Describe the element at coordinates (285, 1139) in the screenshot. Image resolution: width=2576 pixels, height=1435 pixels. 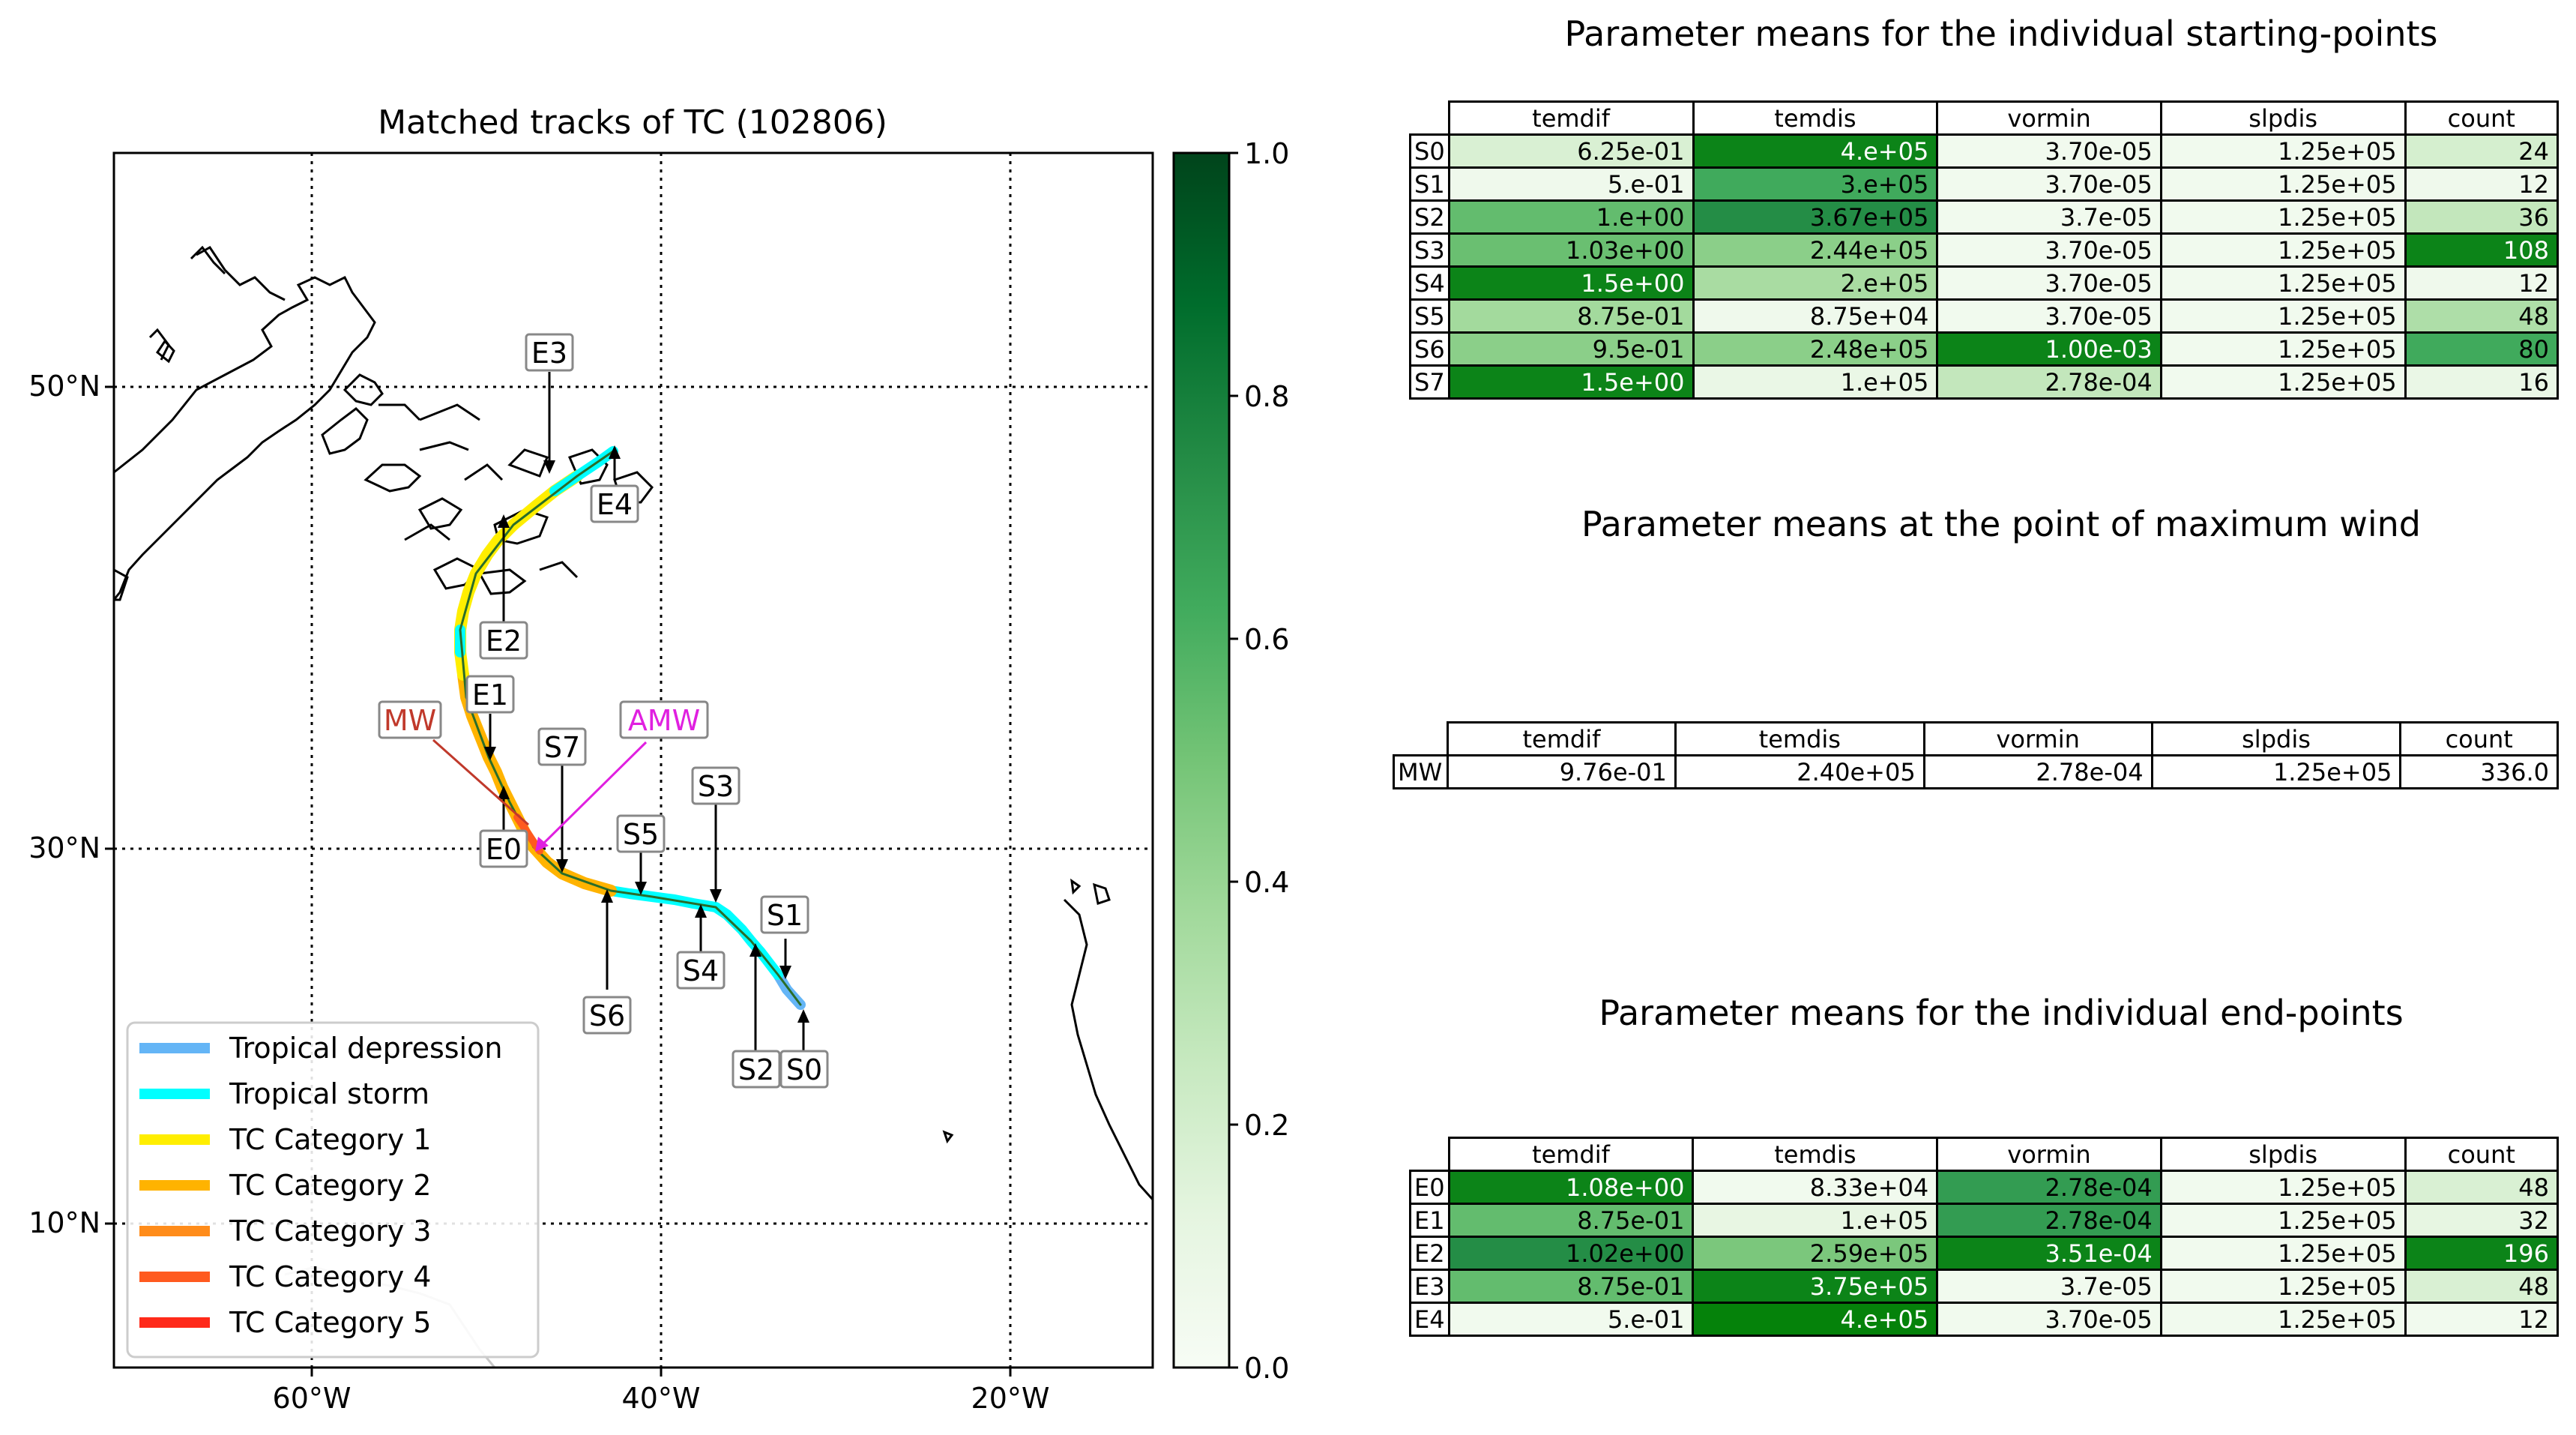
I see `legend-item-2: TC Category 1` at that location.